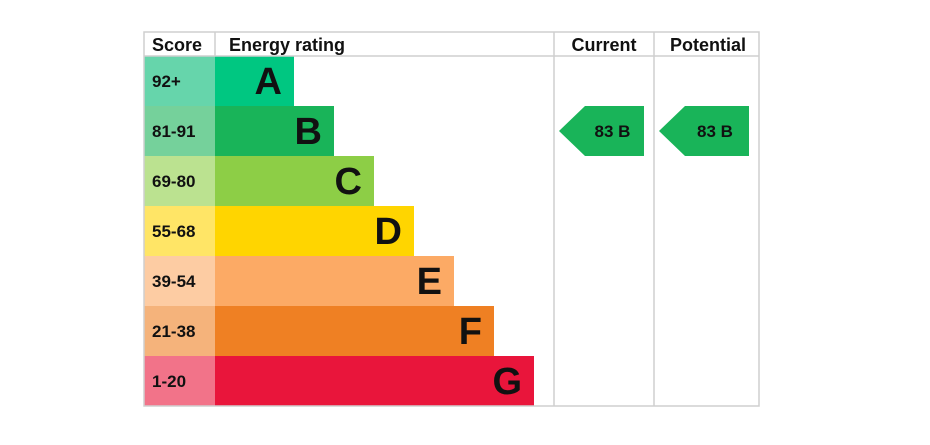 This screenshot has height=445, width=930. What do you see at coordinates (274, 131) in the screenshot?
I see `band-bar-b` at bounding box center [274, 131].